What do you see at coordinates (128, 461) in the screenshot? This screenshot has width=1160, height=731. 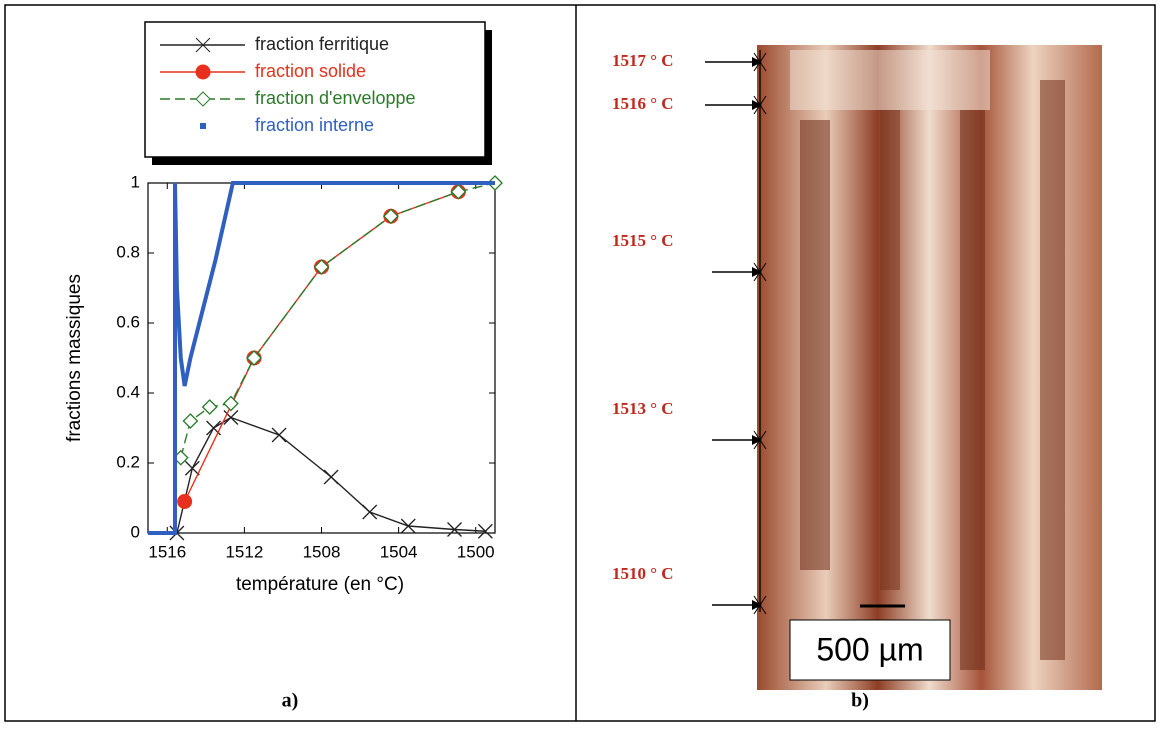 I see `y-tick-label: 0.2` at bounding box center [128, 461].